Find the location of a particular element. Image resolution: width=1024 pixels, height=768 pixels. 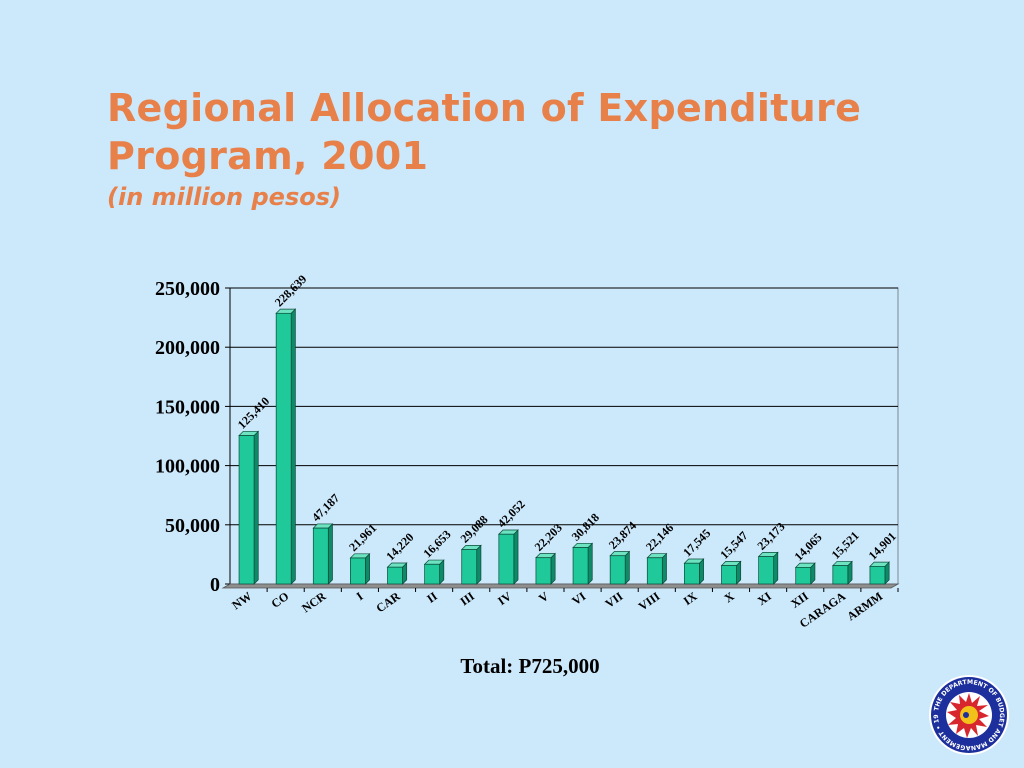

x-tick-label: CAR is located at coordinates (388, 602).